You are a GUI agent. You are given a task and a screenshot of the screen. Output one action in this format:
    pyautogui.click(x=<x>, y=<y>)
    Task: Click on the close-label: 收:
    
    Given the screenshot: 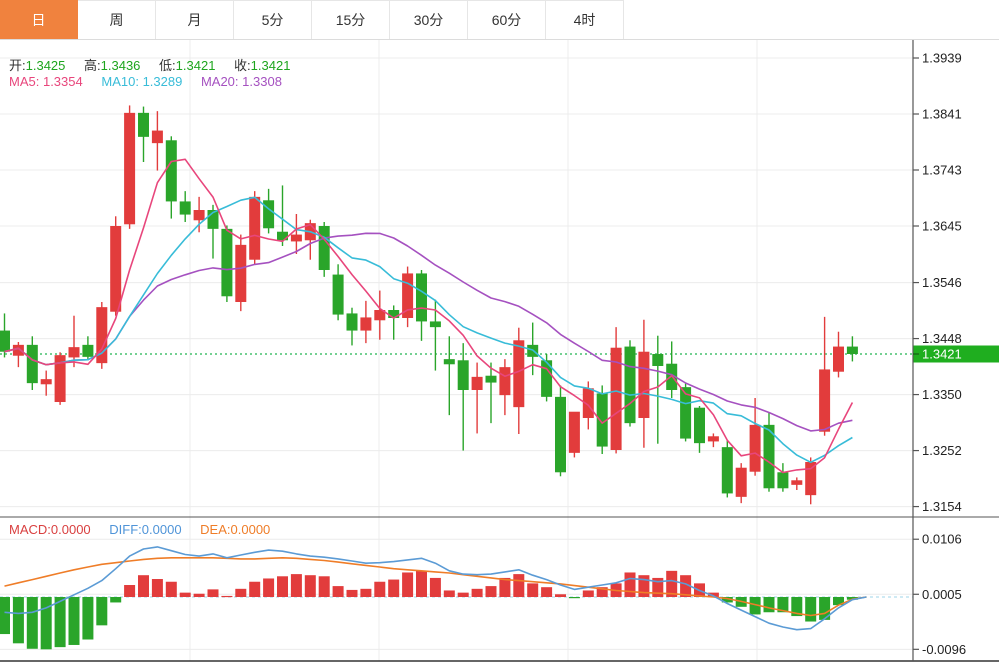 What is the action you would take?
    pyautogui.click(x=242, y=65)
    